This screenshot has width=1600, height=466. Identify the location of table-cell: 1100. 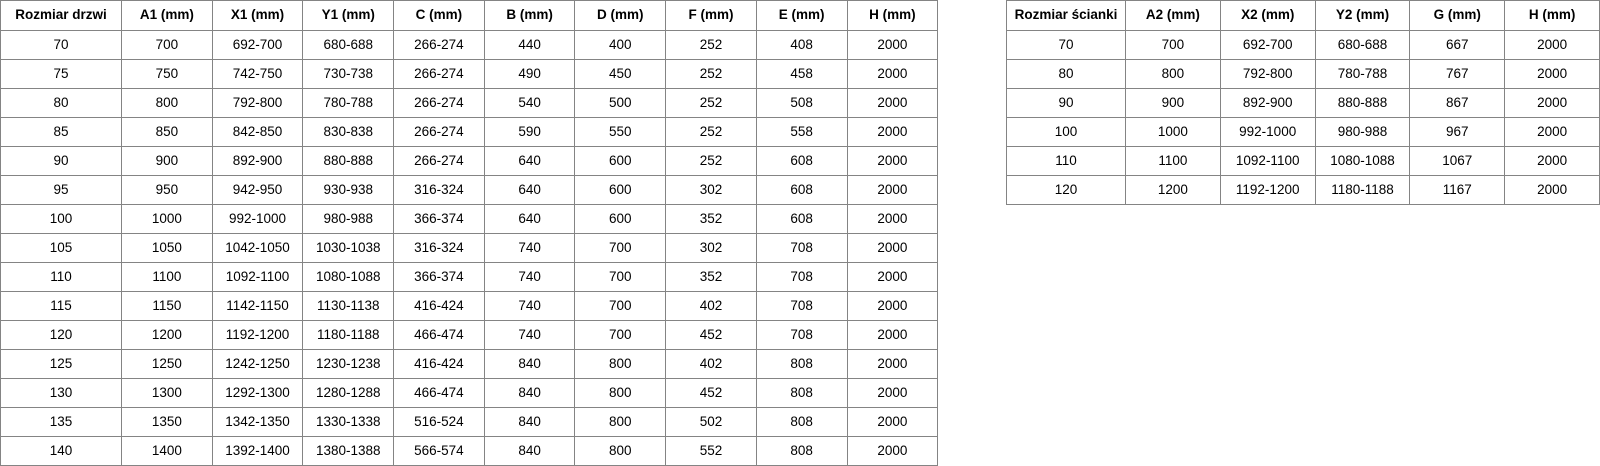
(167, 277).